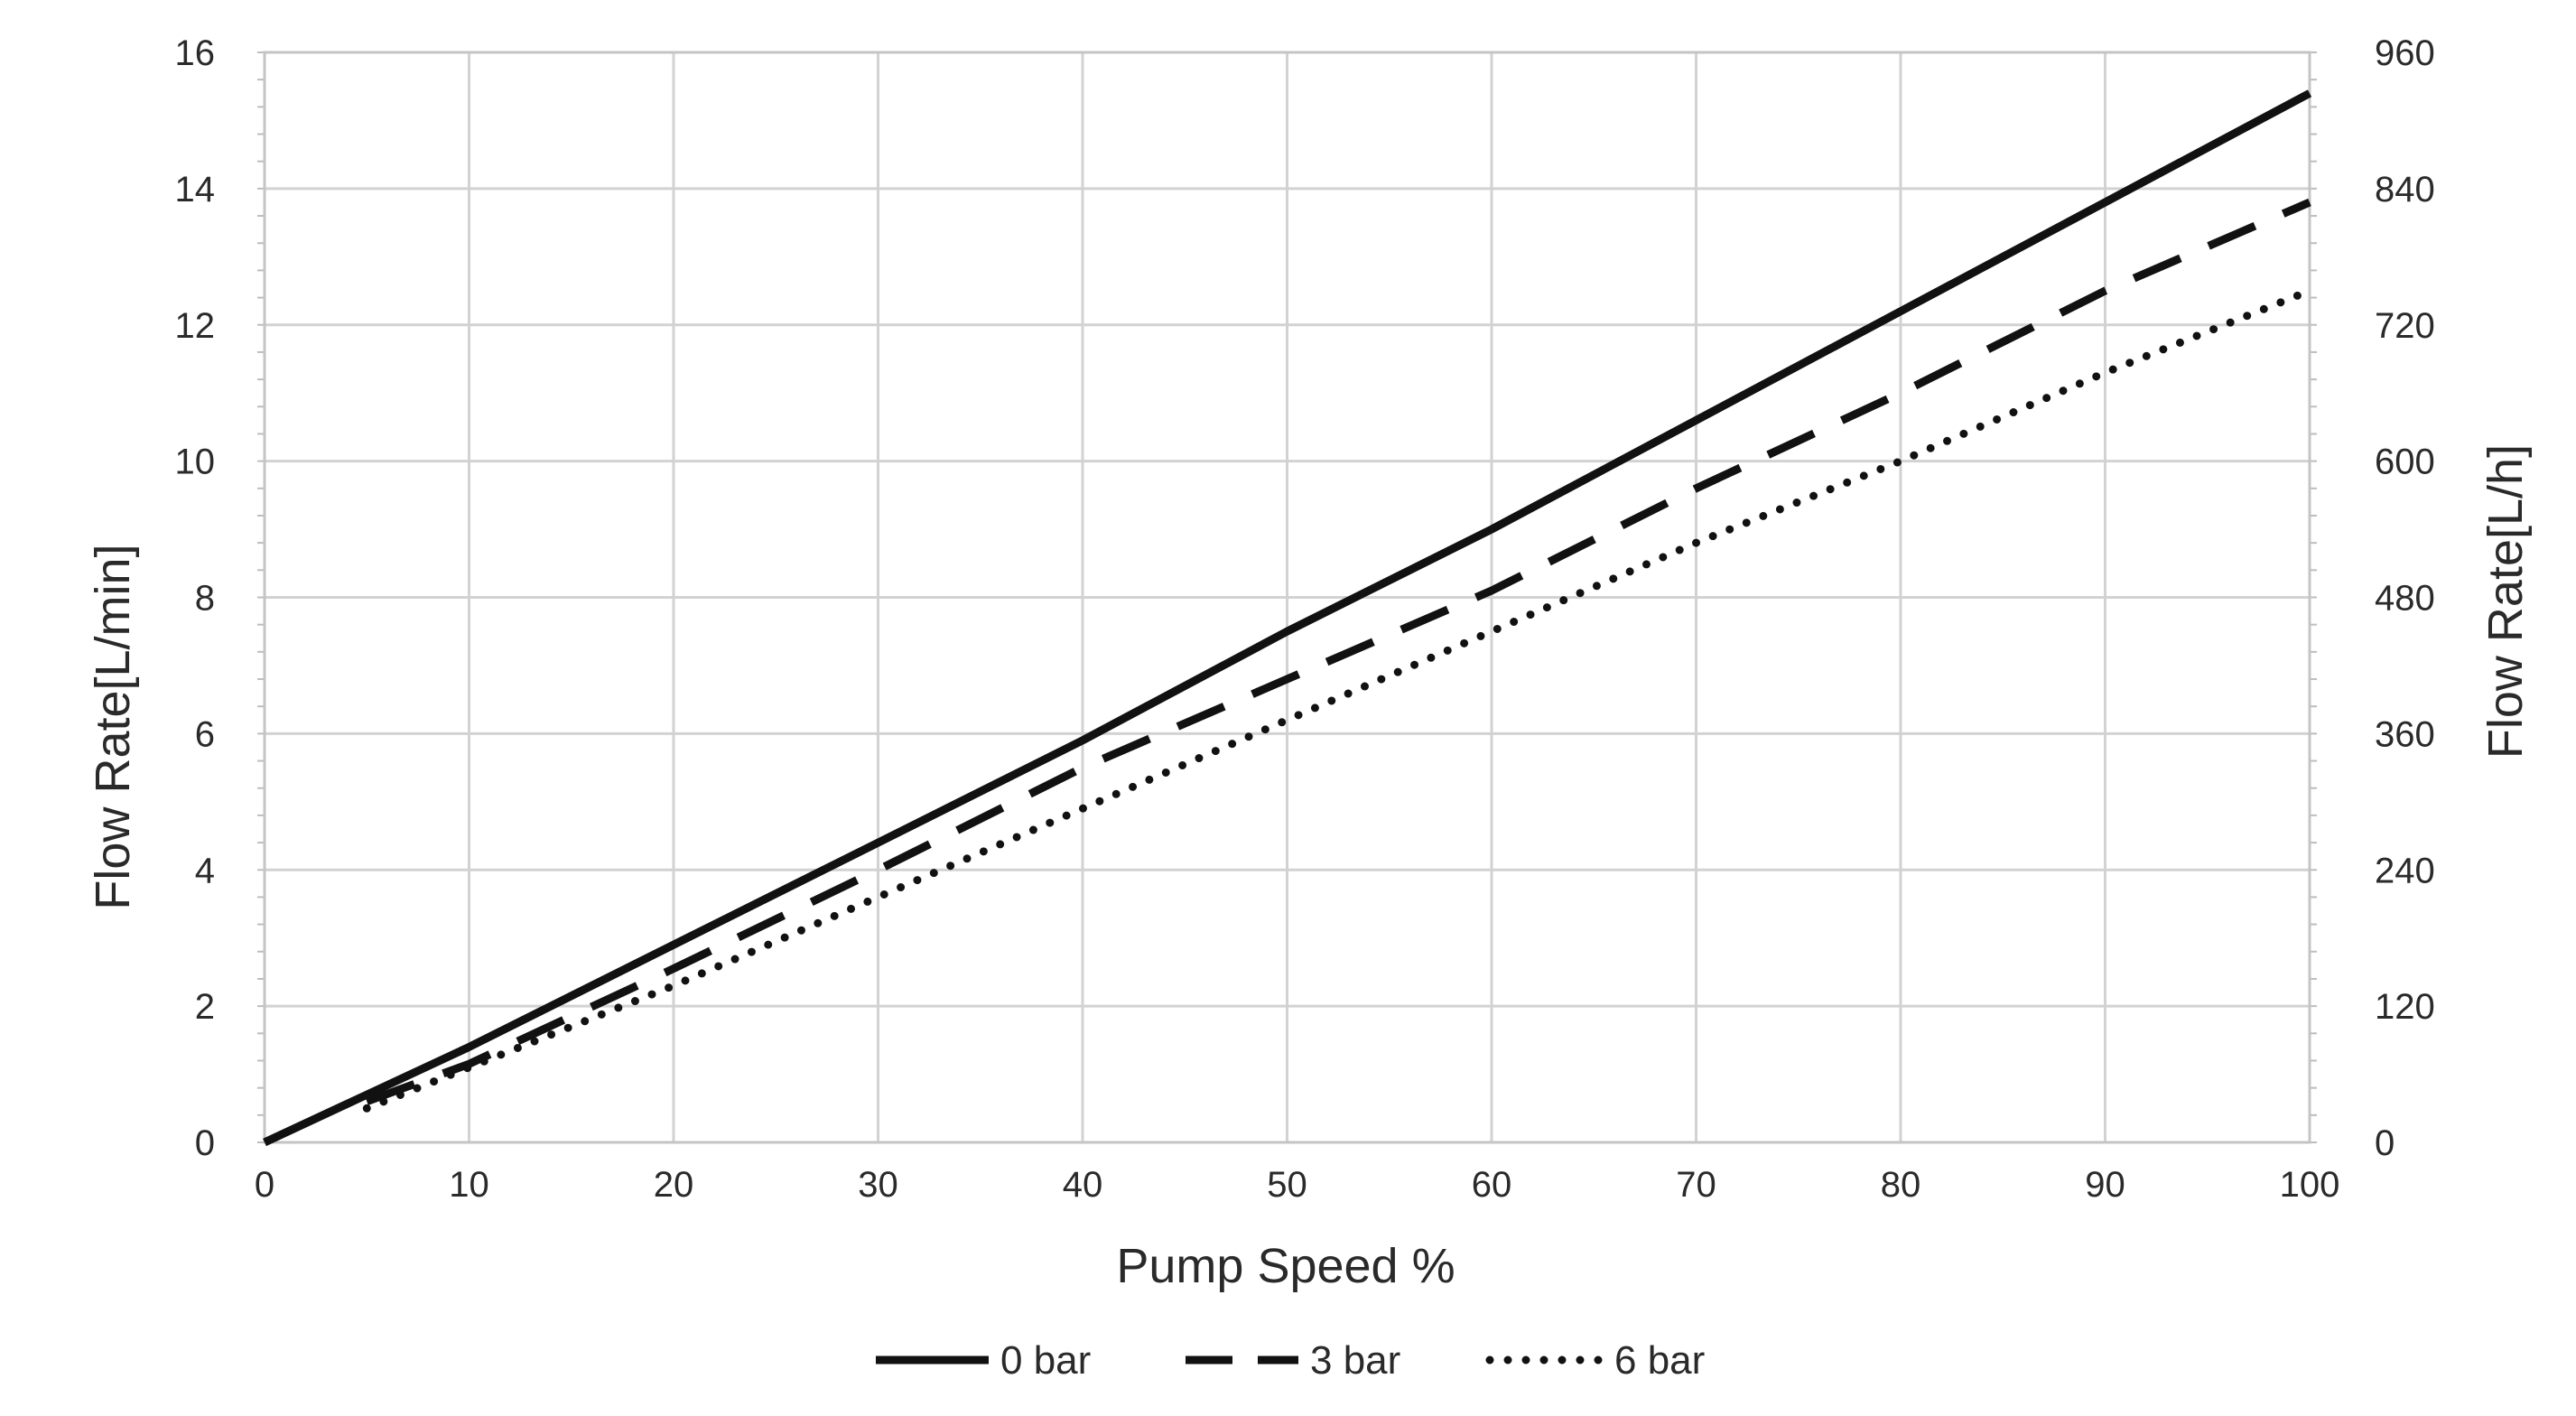 This screenshot has width=2576, height=1416. What do you see at coordinates (2310, 1185) in the screenshot?
I see `x-tick-label: 100` at bounding box center [2310, 1185].